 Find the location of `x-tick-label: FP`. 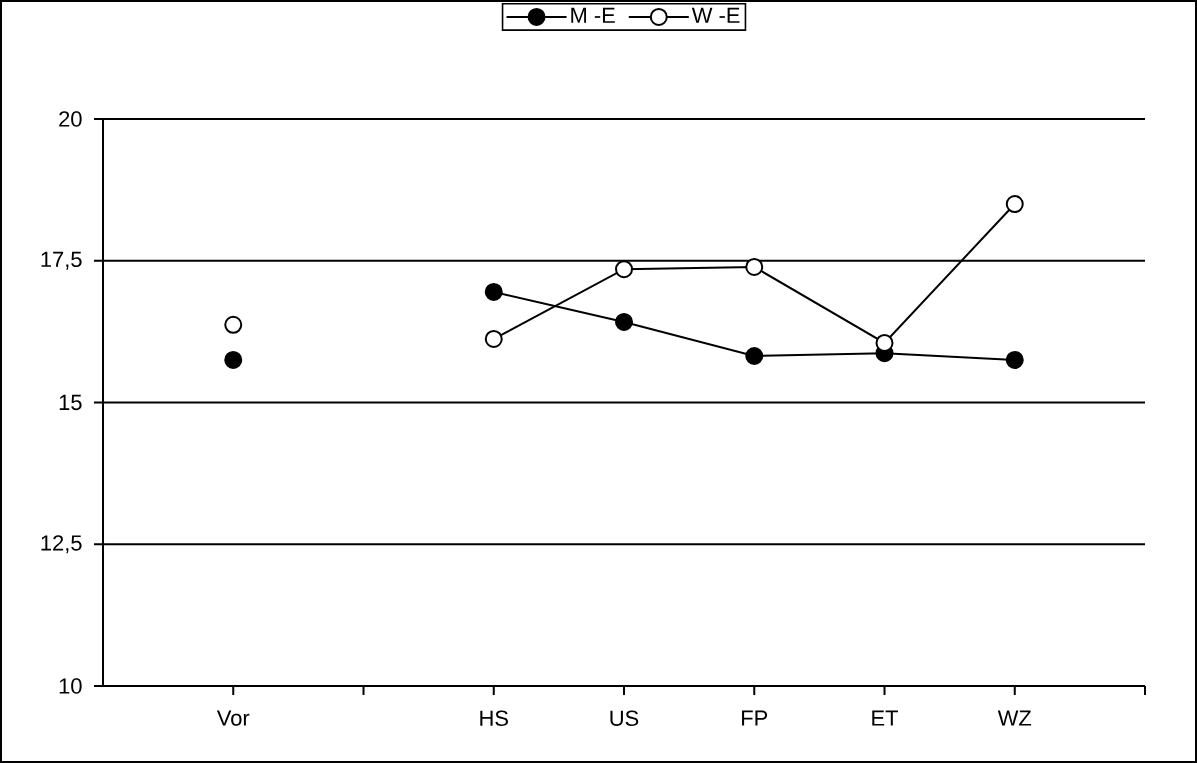

x-tick-label: FP is located at coordinates (755, 718).